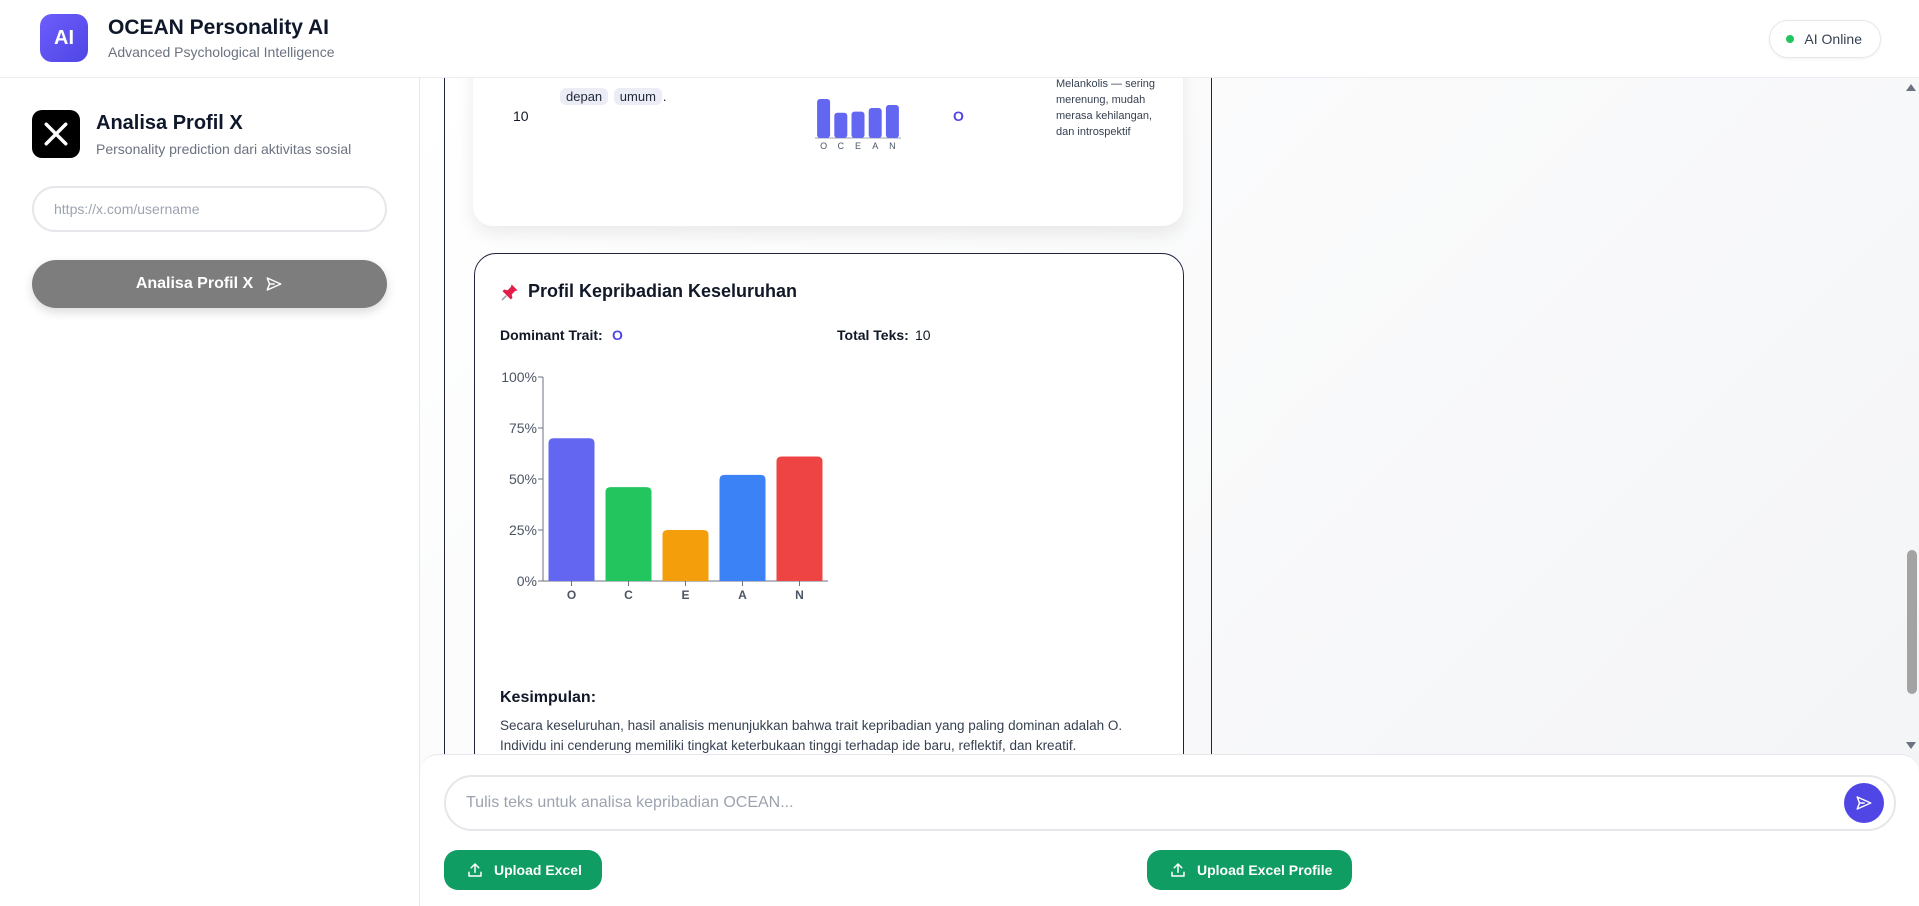  What do you see at coordinates (875, 146) in the screenshot?
I see `mini-tick-label: A` at bounding box center [875, 146].